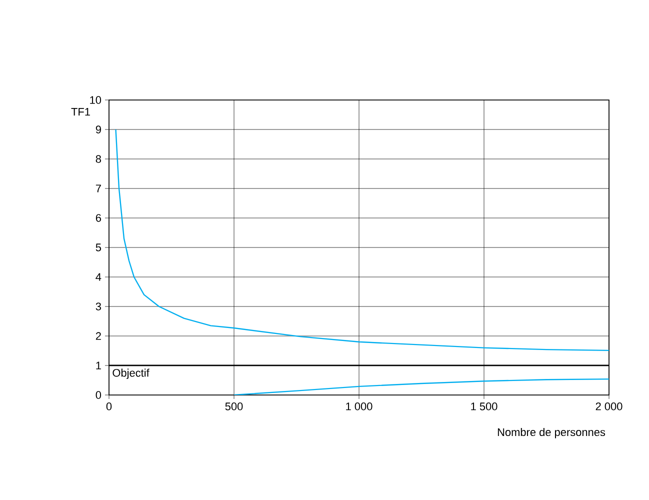 This screenshot has height=500, width=649. I want to click on y-tick-label: 10, so click(96, 100).